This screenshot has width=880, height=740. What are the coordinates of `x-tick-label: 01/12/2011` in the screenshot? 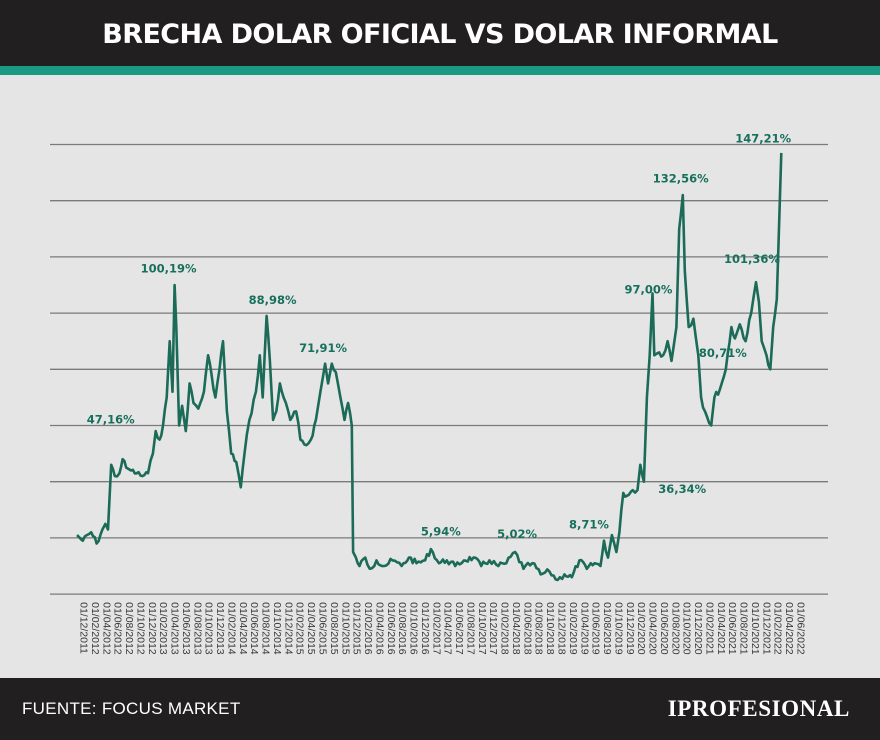 It's located at (84, 628).